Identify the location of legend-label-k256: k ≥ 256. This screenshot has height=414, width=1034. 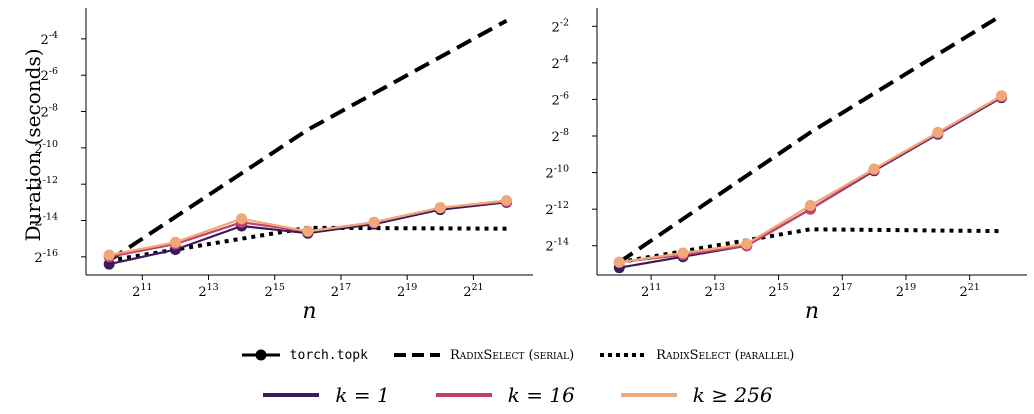
(732, 395).